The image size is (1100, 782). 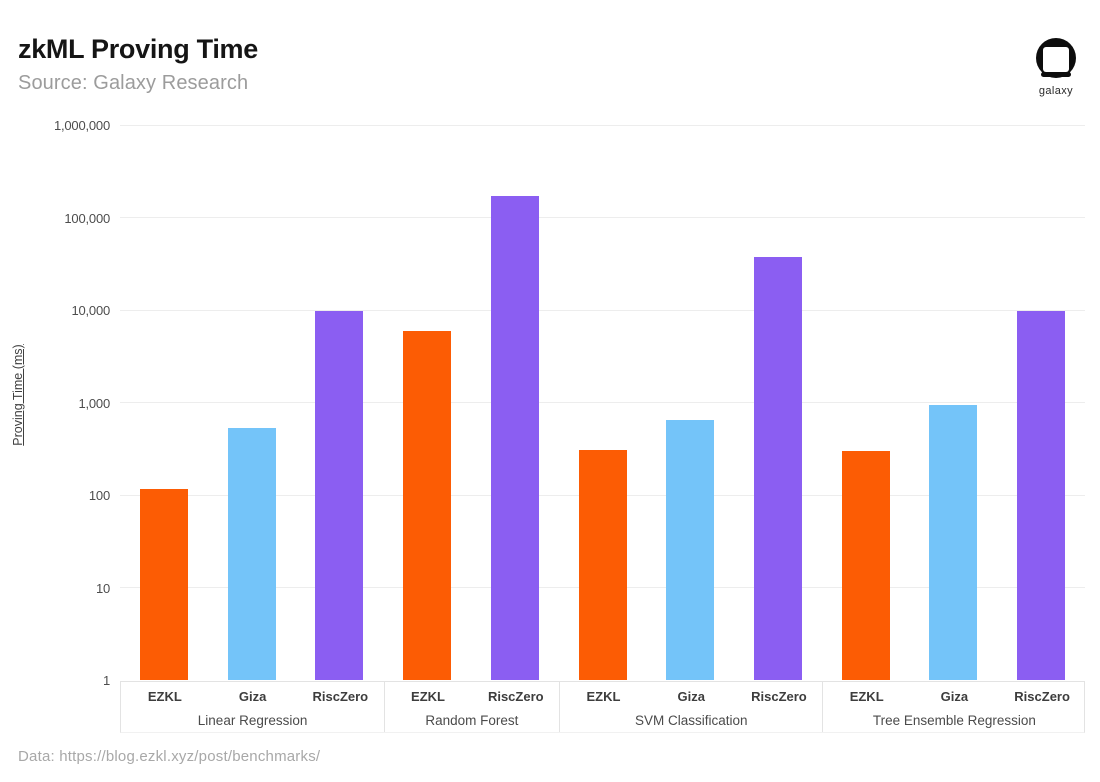 What do you see at coordinates (603, 696) in the screenshot?
I see `x-tick-label-svm-classification-ezkl: EZKL` at bounding box center [603, 696].